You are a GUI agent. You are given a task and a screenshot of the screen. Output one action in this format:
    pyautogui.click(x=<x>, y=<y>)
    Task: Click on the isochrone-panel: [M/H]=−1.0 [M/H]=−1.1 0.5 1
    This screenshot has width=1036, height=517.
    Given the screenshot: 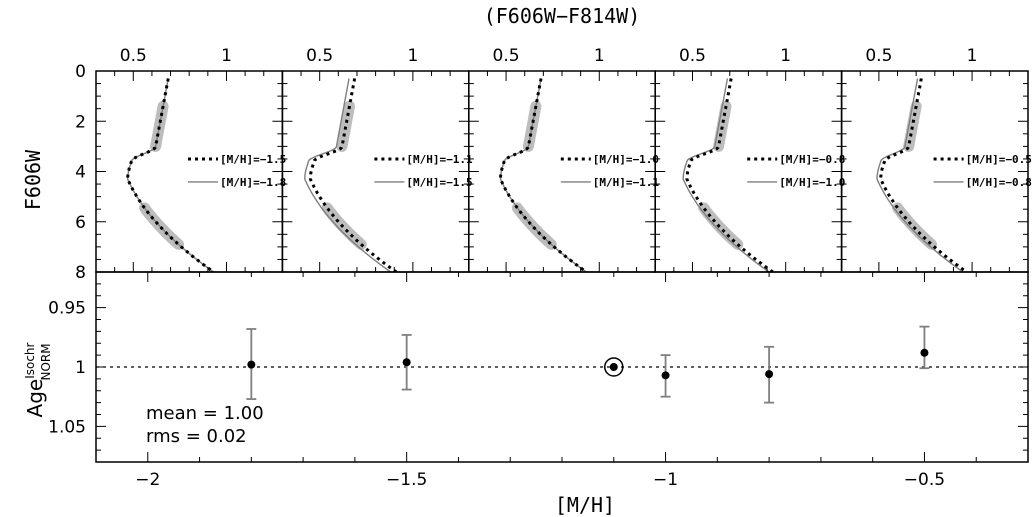 What is the action you would take?
    pyautogui.click(x=564, y=159)
    